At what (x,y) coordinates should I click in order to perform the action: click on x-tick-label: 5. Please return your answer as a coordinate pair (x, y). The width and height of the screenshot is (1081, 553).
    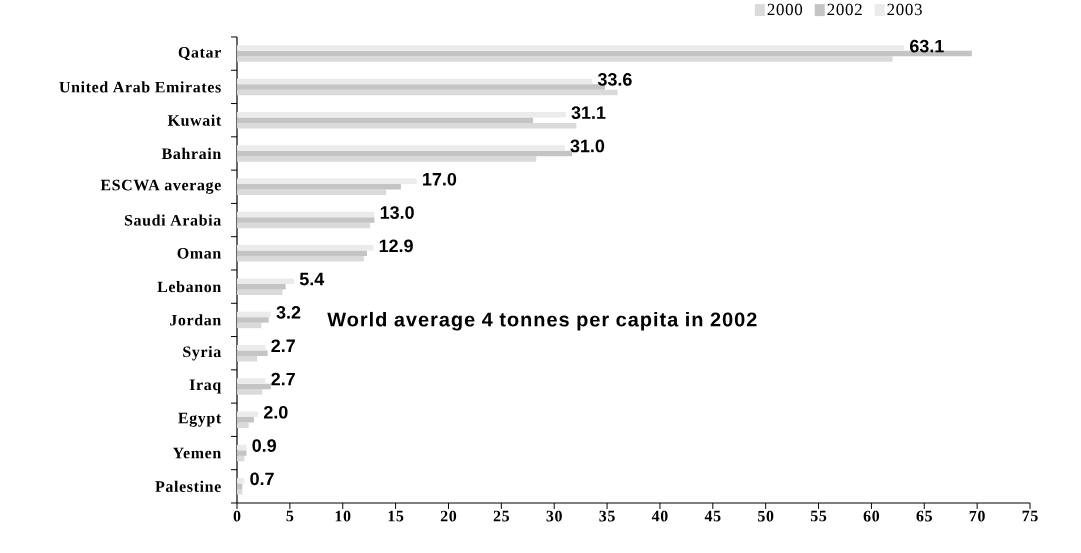
    Looking at the image, I should click on (290, 516).